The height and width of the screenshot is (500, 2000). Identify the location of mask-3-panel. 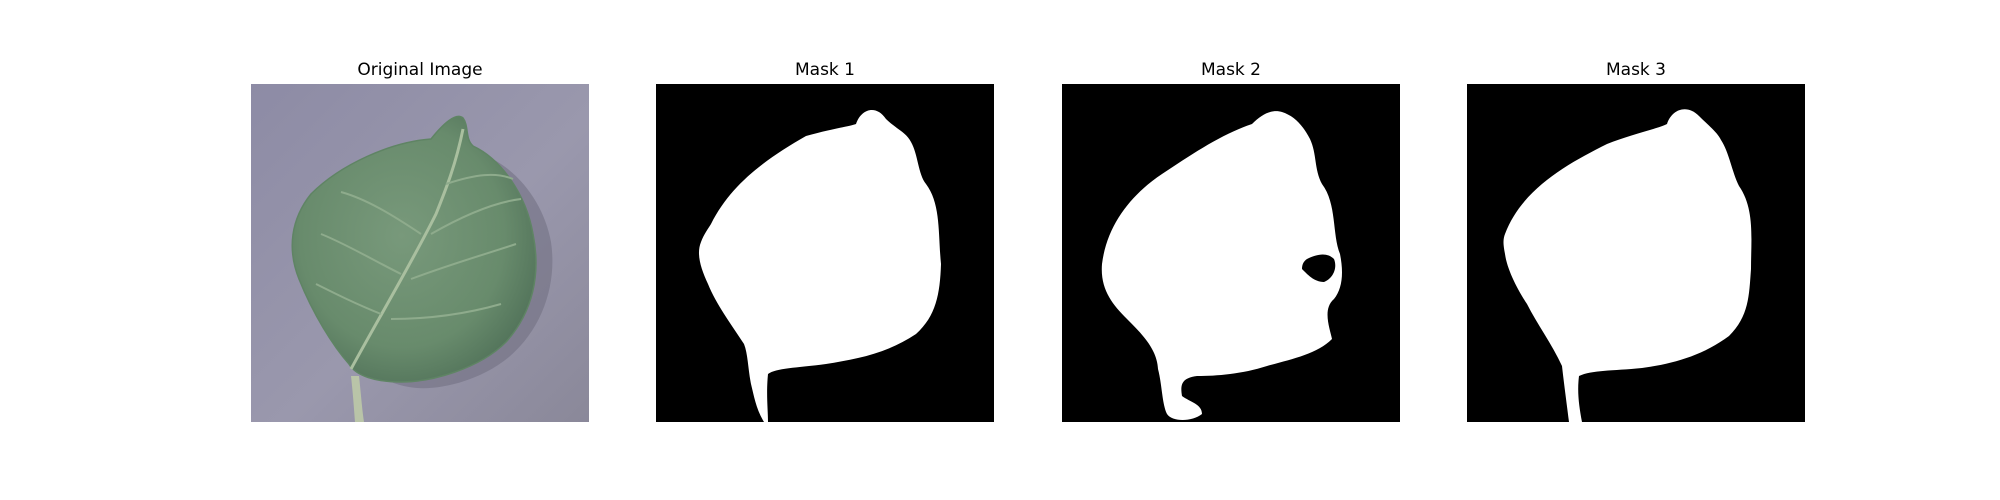
(1636, 253).